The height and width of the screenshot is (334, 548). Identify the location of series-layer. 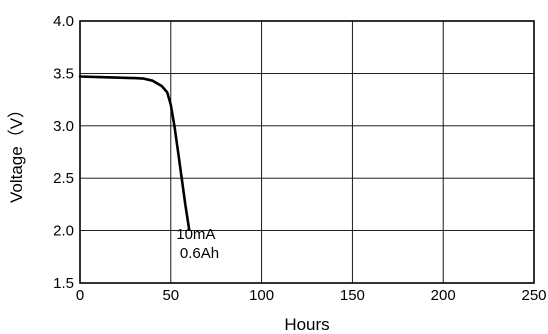
(134, 152).